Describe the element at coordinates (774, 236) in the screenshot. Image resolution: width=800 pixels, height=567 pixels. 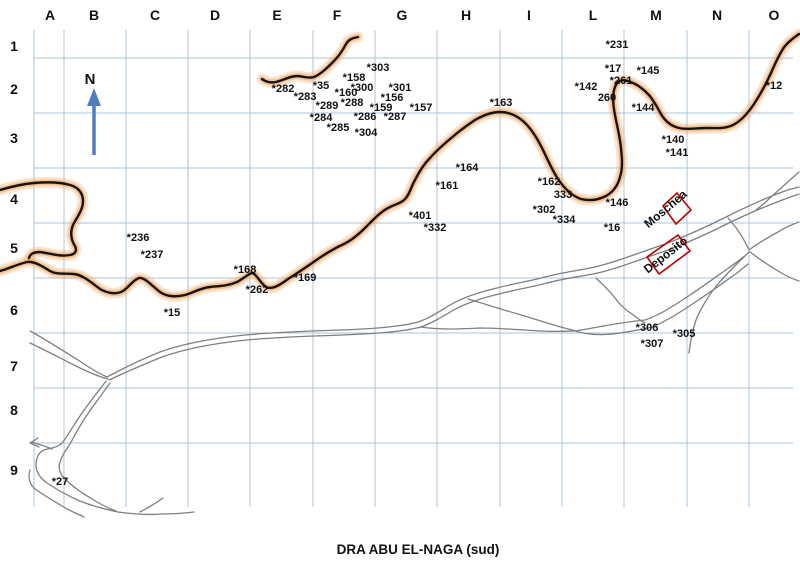
I see `x-arm-ne` at that location.